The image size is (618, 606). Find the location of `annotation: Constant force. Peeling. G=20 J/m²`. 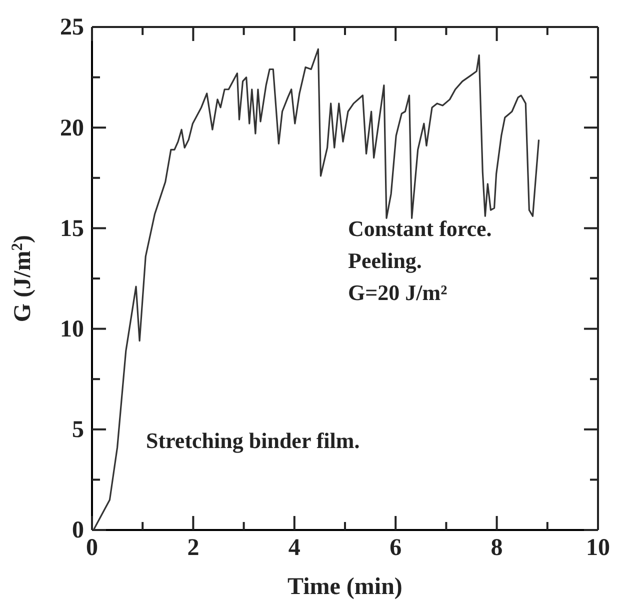

annotation: Constant force. Peeling. G=20 J/m² is located at coordinates (420, 260).